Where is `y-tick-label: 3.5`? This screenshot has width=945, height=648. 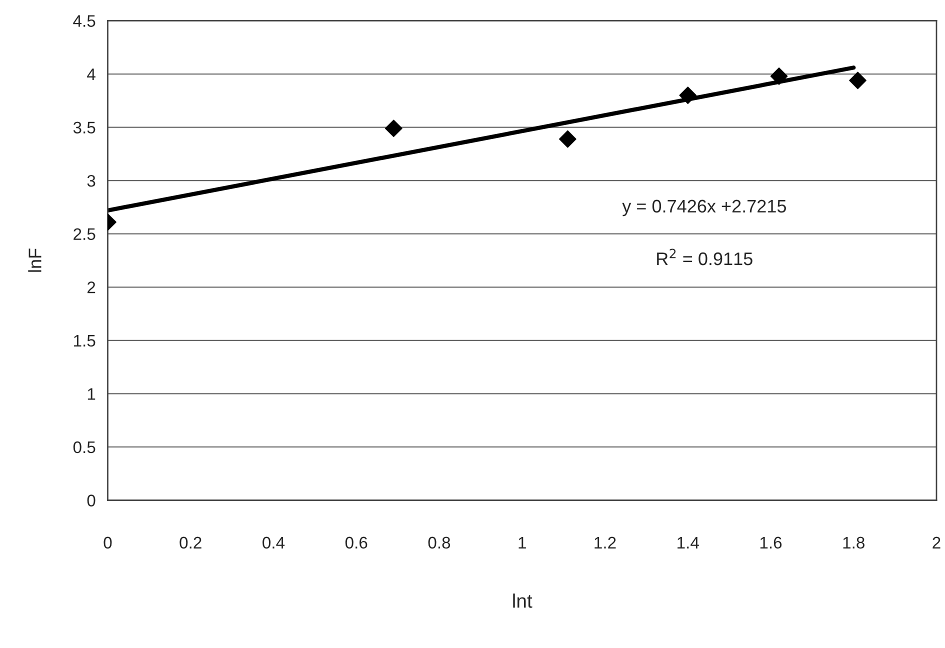 y-tick-label: 3.5 is located at coordinates (84, 128).